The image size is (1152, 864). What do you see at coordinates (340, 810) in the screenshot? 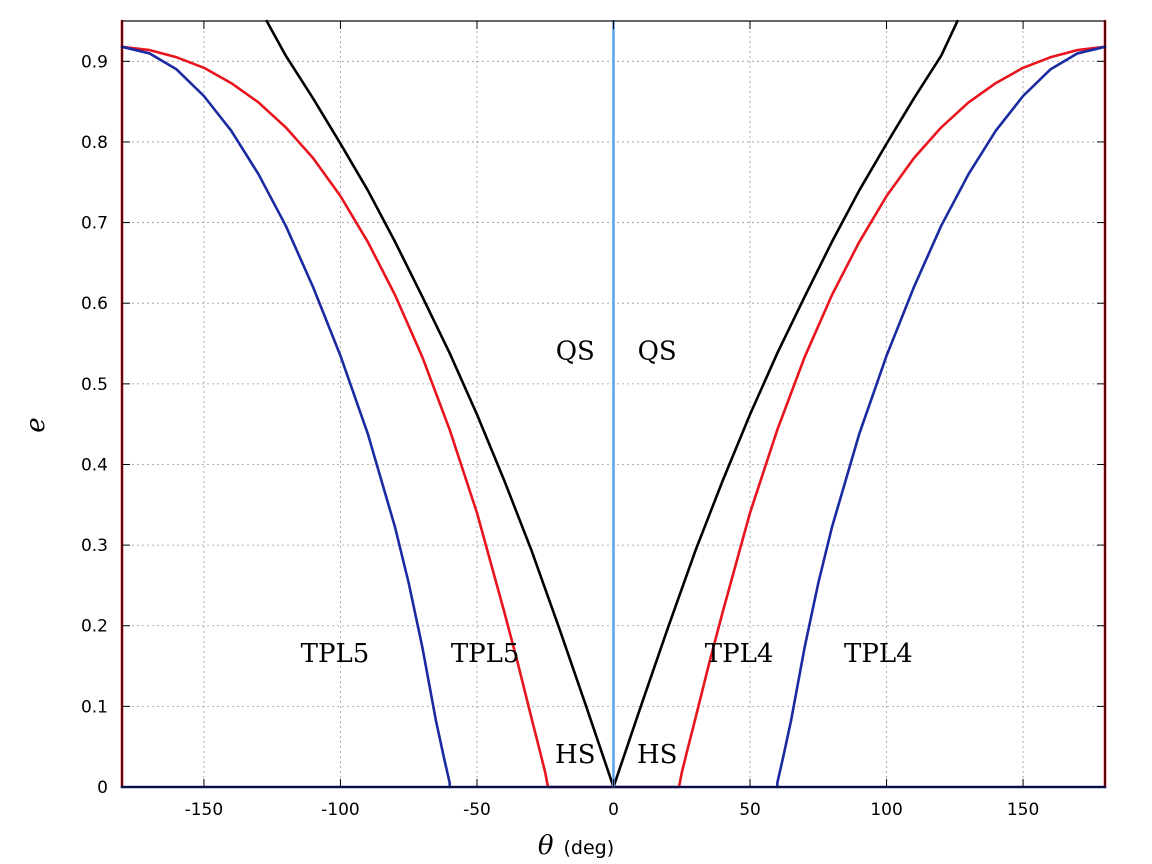
I see `x-tick-label: -100` at bounding box center [340, 810].